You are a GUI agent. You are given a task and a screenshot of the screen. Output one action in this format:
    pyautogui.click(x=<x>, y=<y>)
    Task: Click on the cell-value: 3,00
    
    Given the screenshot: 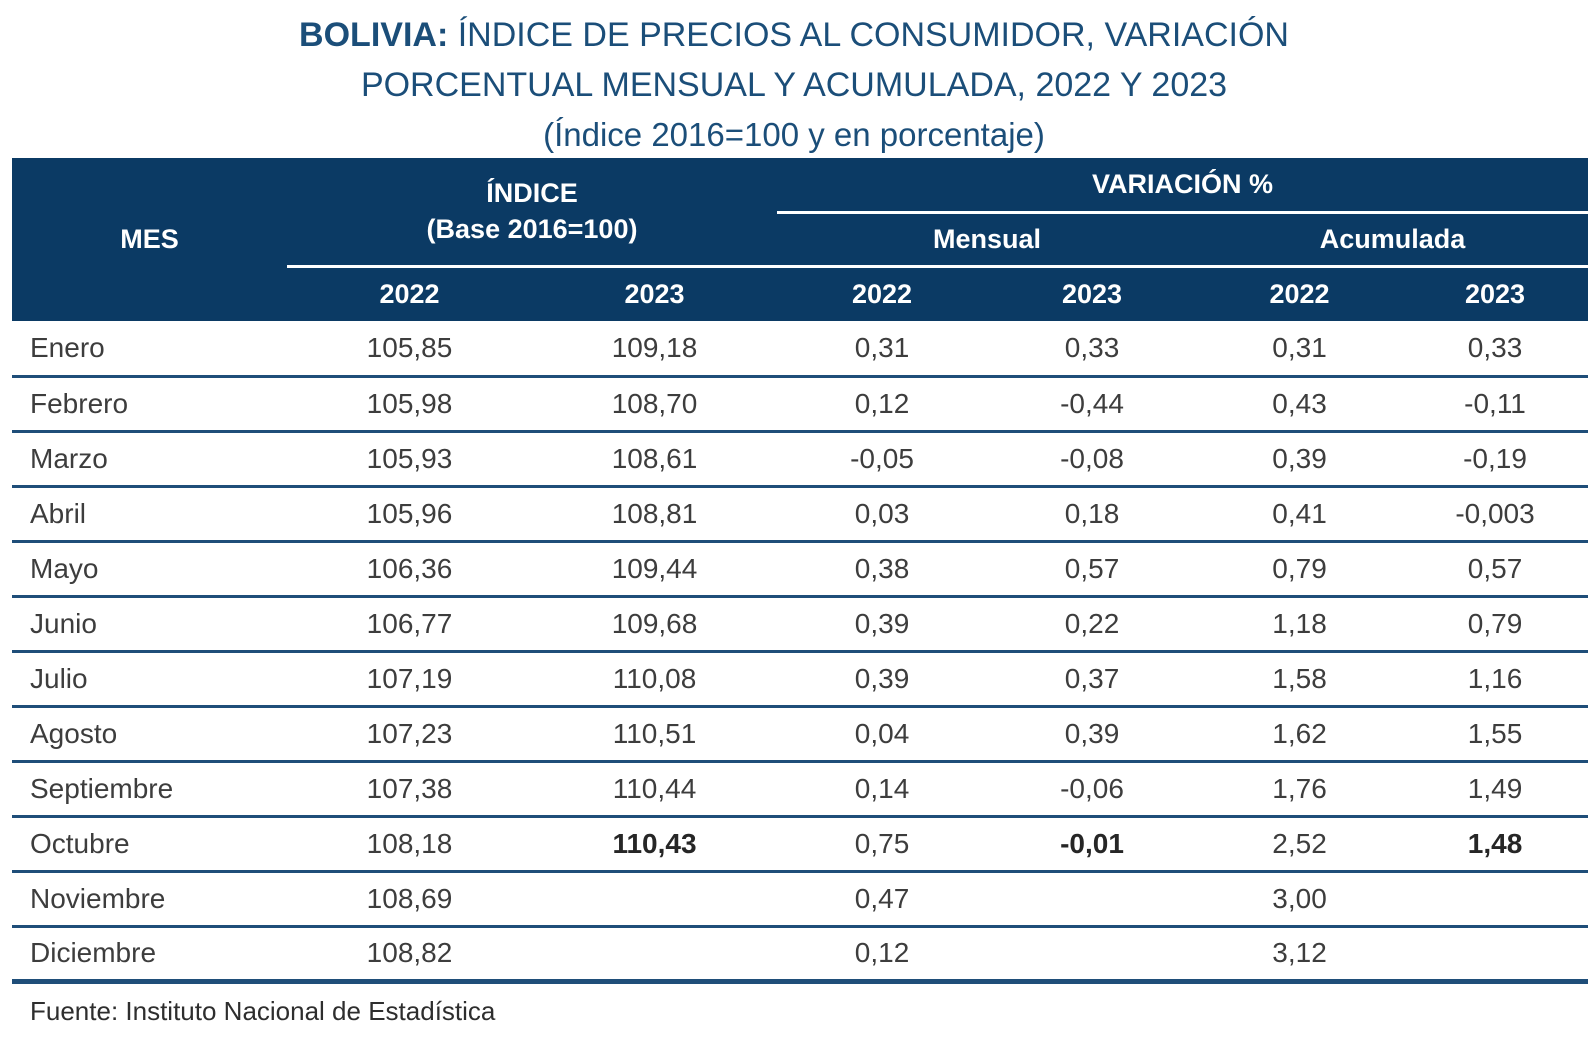 What is the action you would take?
    pyautogui.click(x=1300, y=899)
    